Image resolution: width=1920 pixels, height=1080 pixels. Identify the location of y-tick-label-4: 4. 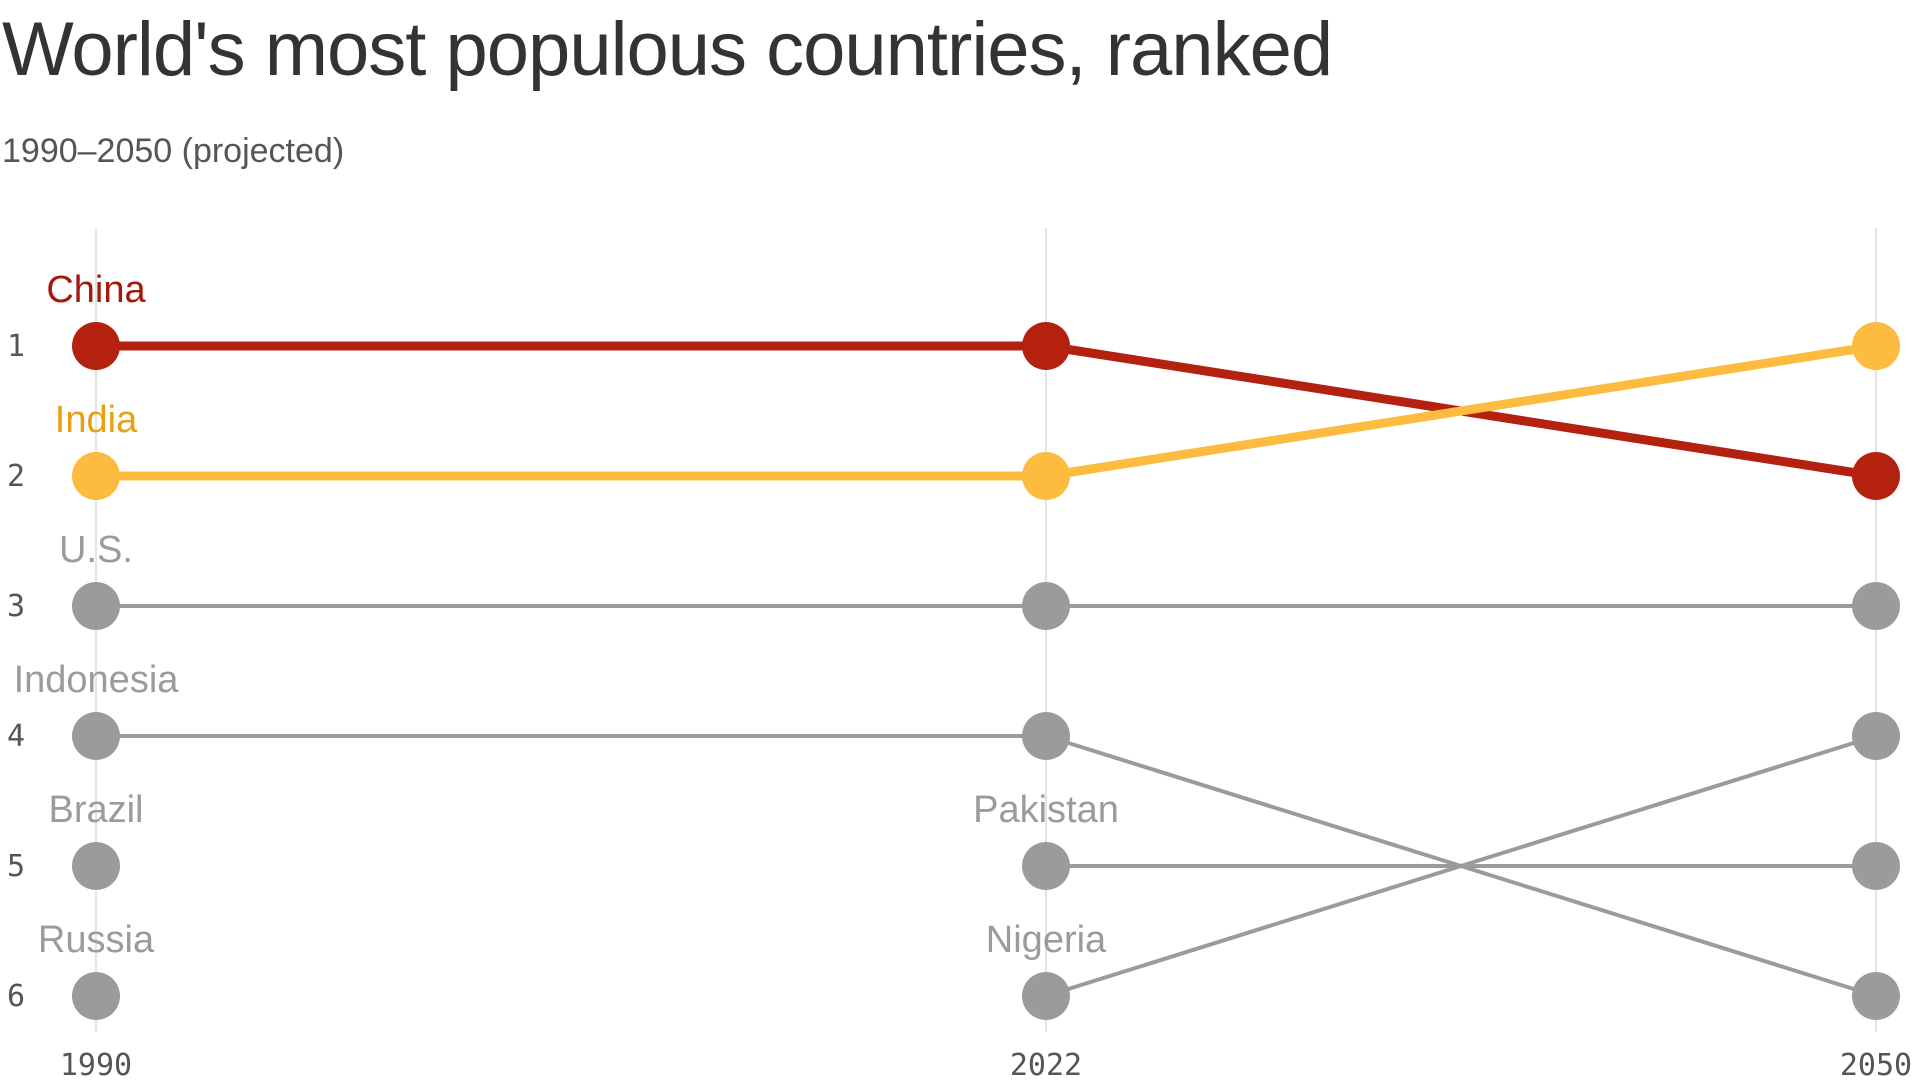
(16, 736).